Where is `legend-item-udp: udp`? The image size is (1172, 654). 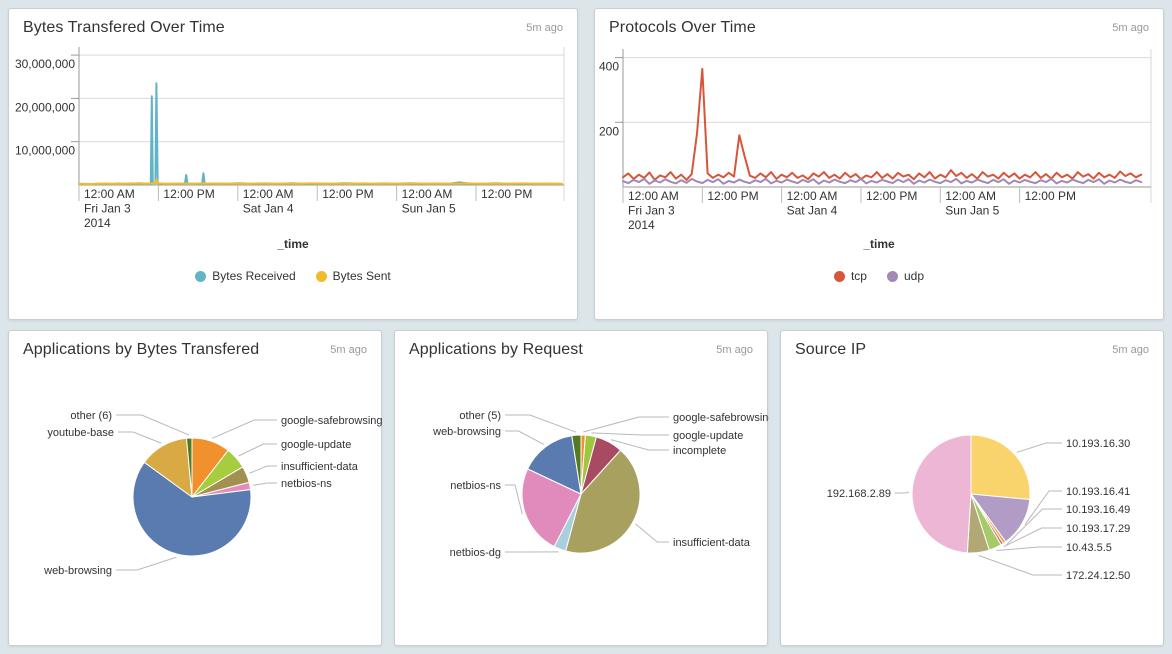 legend-item-udp: udp is located at coordinates (905, 276).